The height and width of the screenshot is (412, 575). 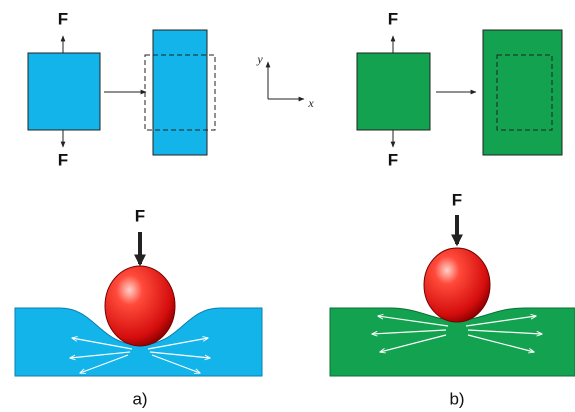 I want to click on panel-a-top, so click(x=121, y=92).